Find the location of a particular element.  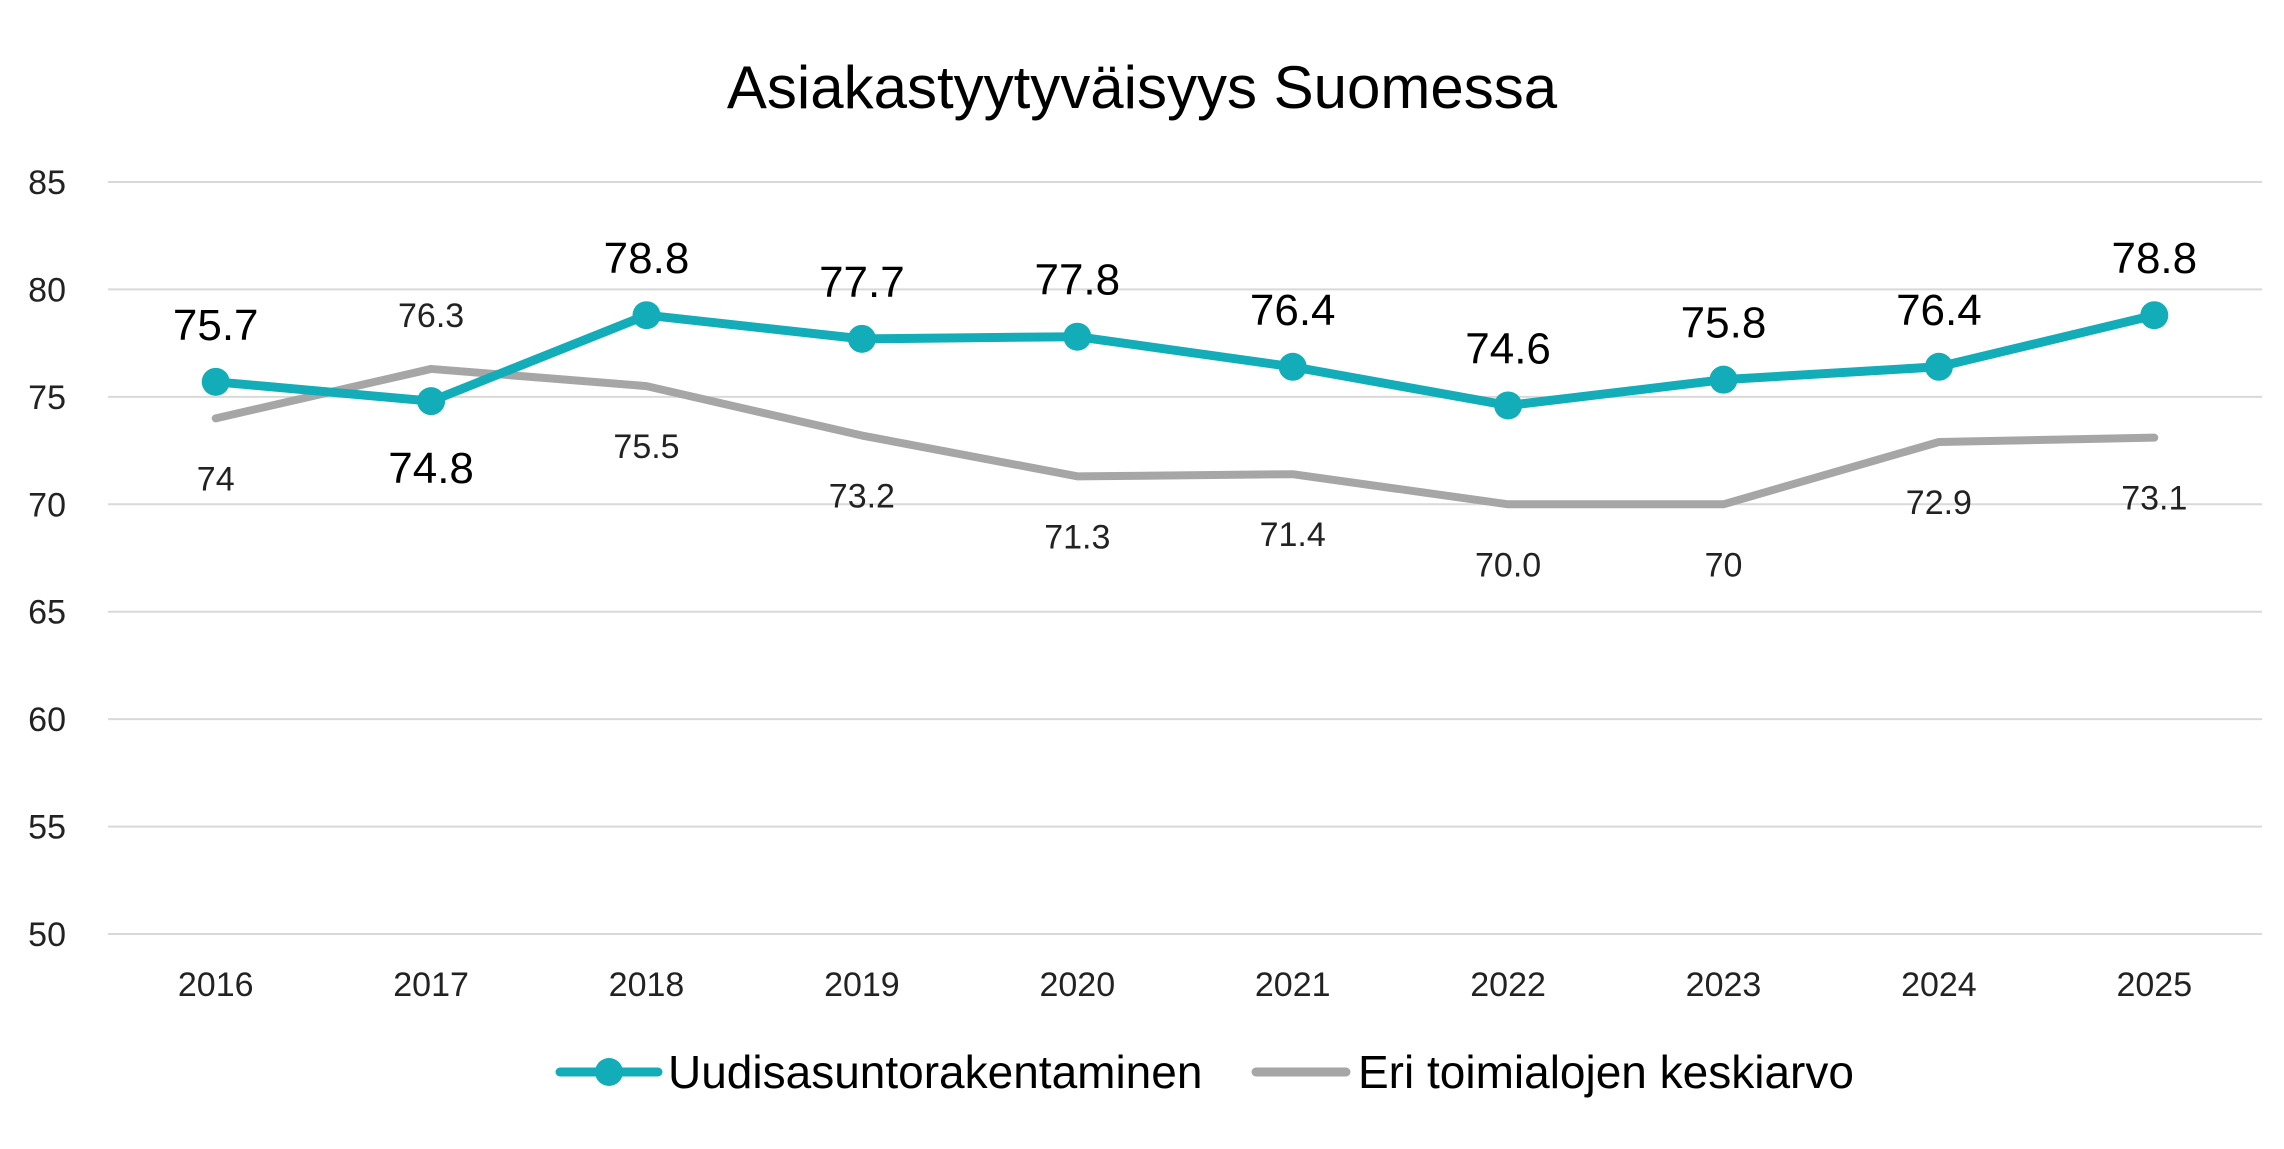

data-label-eri-toimialojen-keskiarvo: 70 is located at coordinates (1724, 565).